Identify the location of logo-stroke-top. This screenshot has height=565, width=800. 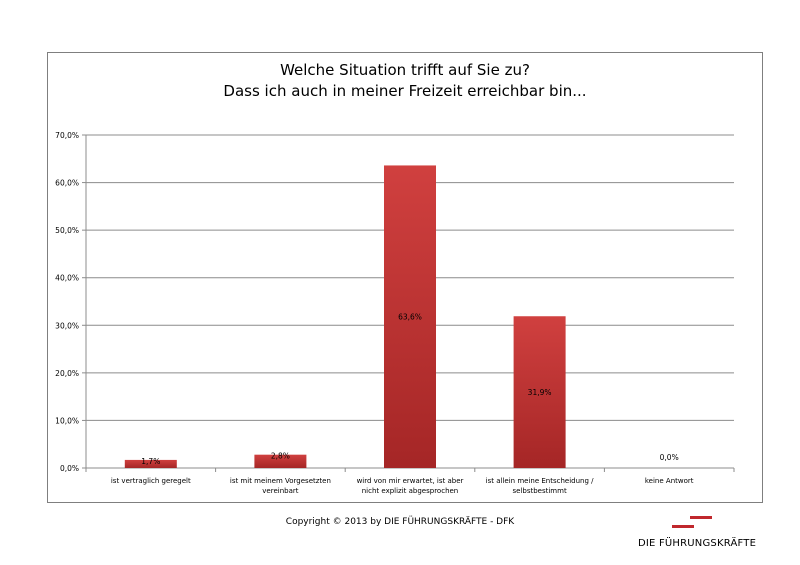
(701, 517).